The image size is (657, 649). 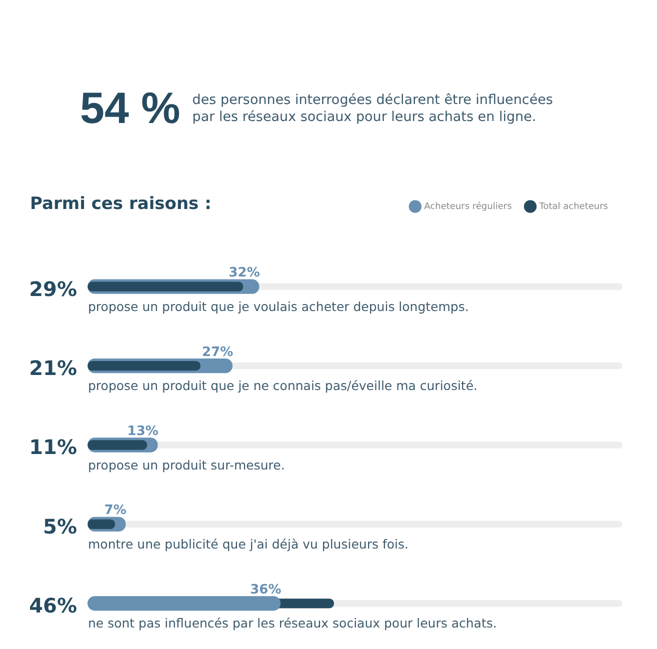 I want to click on chart-title: 54 %, so click(x=130, y=108).